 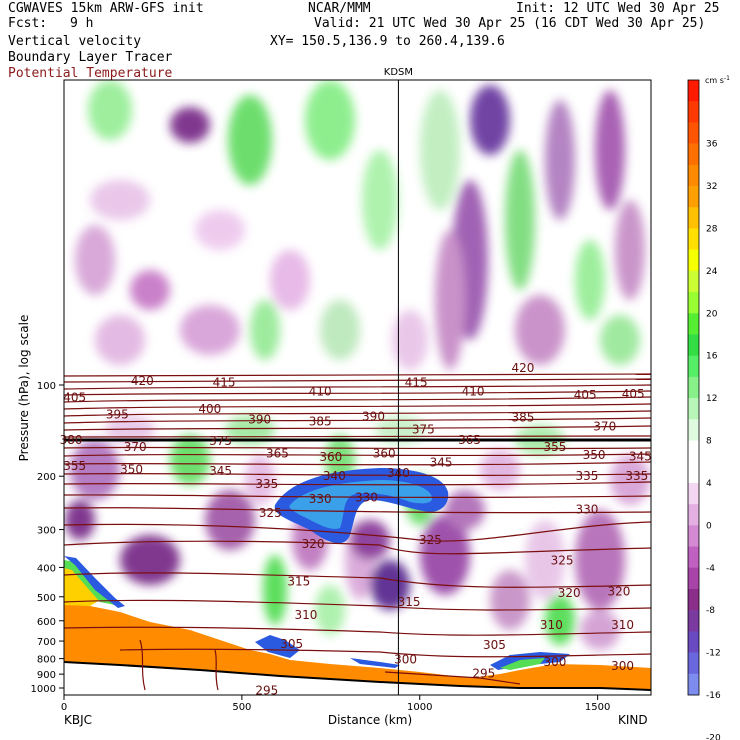 I want to click on colorbar-label: -16, so click(x=713, y=696).